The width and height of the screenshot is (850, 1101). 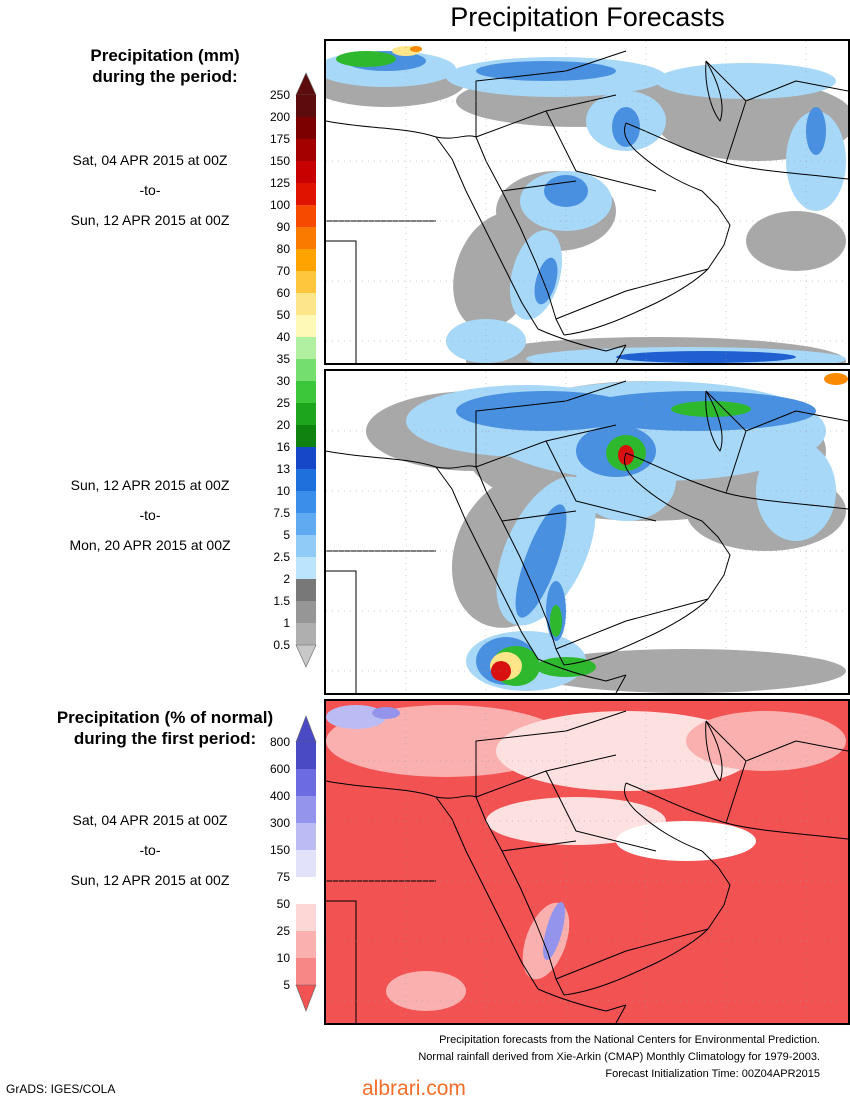 I want to click on period2-to: -to-, so click(x=150, y=515).